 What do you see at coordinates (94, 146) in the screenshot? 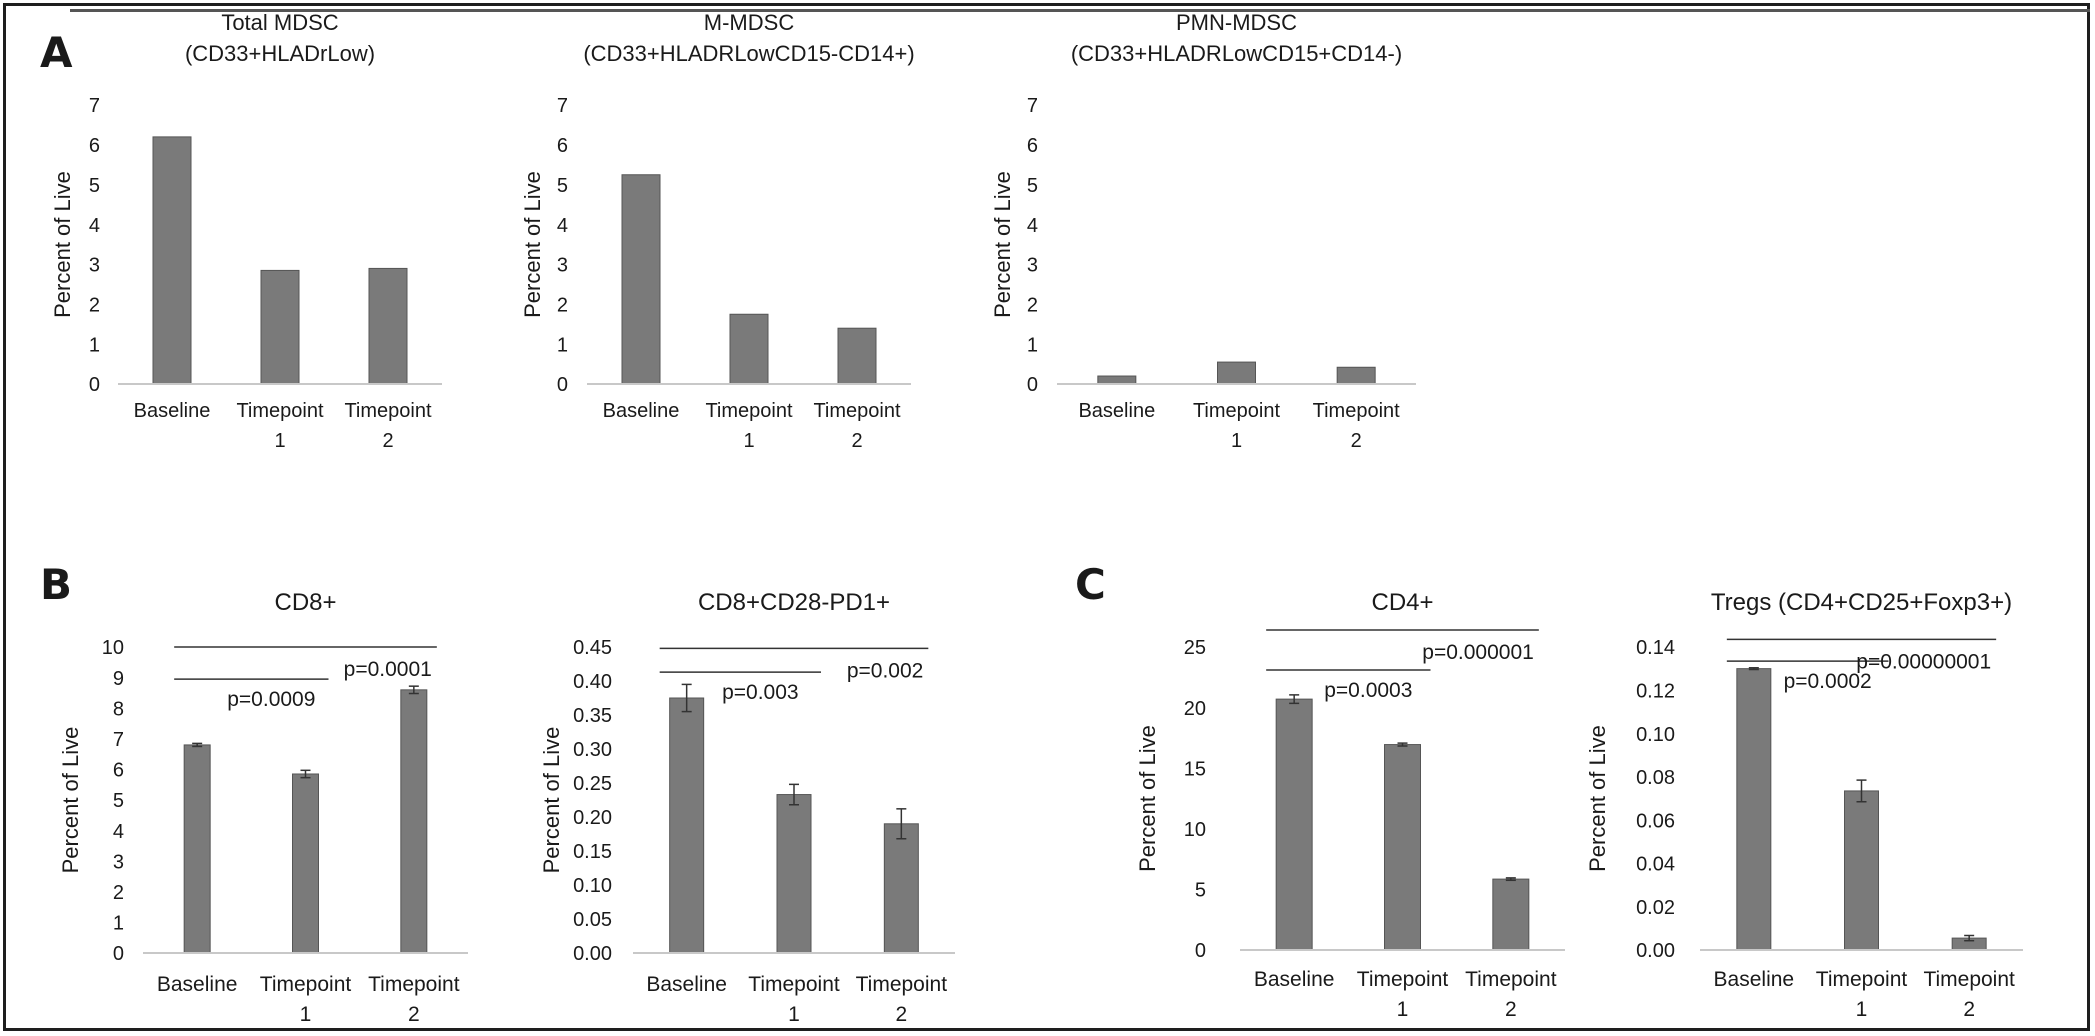
I see `chart-0-ytick-label: 6` at bounding box center [94, 146].